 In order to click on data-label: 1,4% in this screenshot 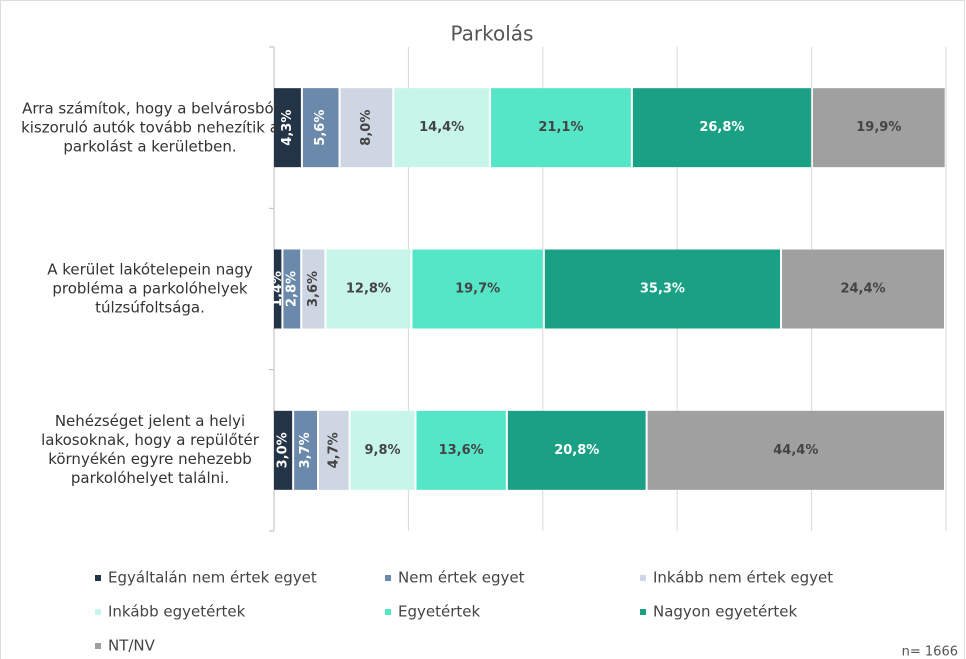, I will do `click(277, 289)`.